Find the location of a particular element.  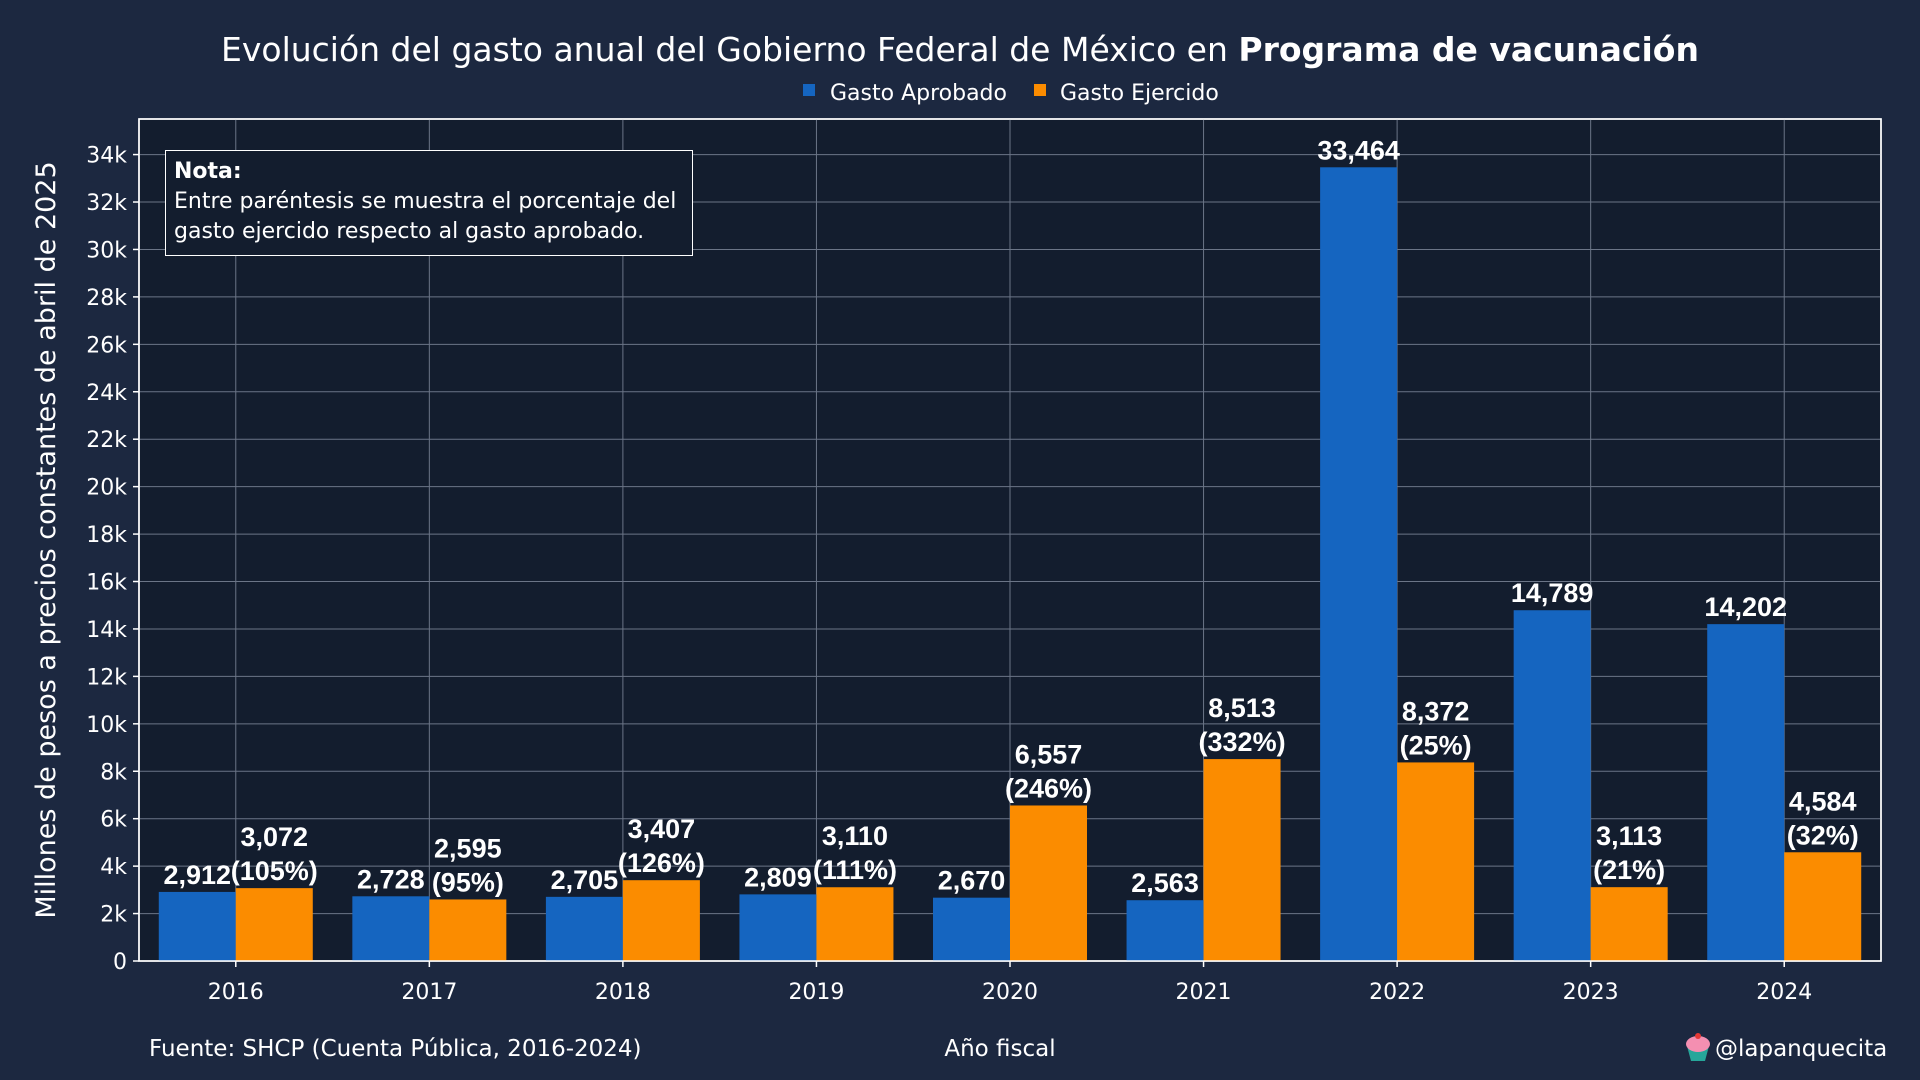

x-axis-label: Año fiscal is located at coordinates (999, 1049).